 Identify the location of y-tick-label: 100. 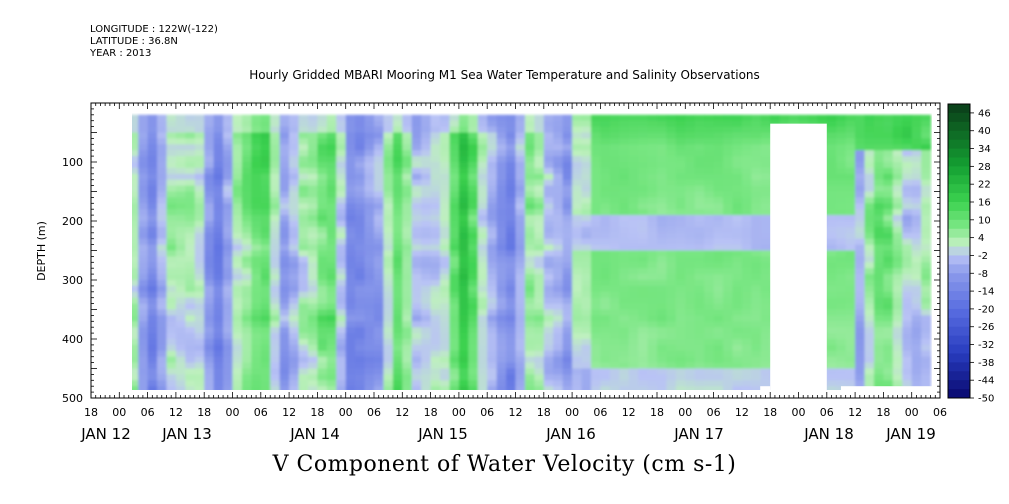
(72, 162).